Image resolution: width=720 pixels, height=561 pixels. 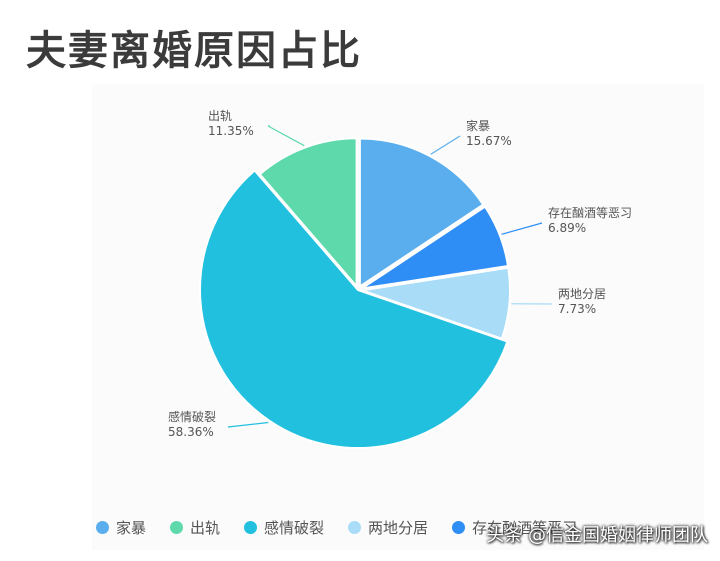 What do you see at coordinates (336, 527) in the screenshot?
I see `chart-legend: 家暴 出轨 感情破裂 两地分居 存在酗酒等恶习` at bounding box center [336, 527].